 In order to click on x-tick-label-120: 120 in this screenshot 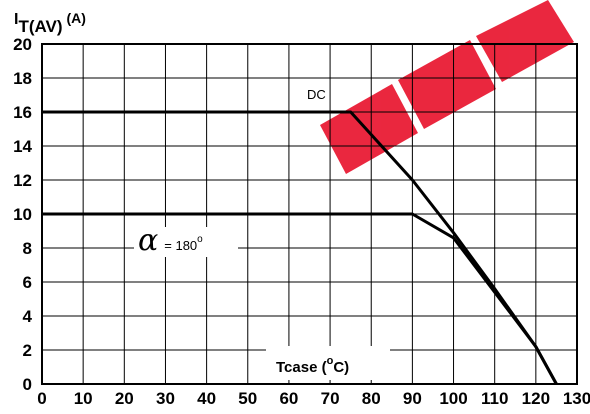, I will do `click(536, 398)`.